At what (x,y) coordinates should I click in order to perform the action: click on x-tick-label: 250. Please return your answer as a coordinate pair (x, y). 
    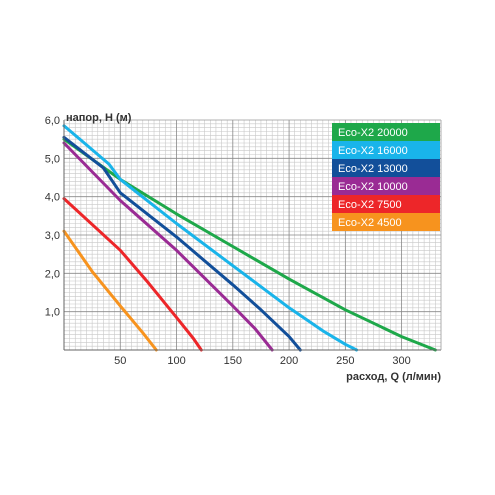
    Looking at the image, I should click on (345, 361).